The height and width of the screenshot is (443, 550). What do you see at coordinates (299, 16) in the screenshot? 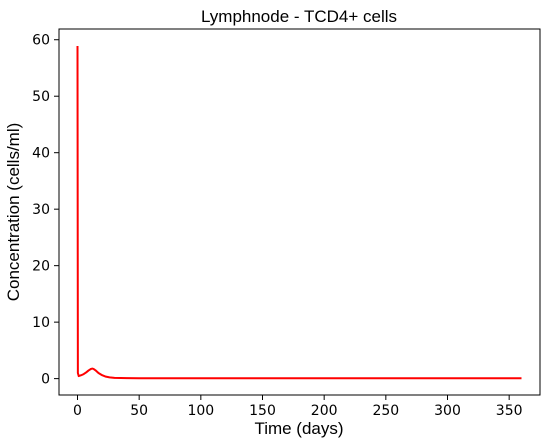
I see `chart-title: Lymphnode - TCD4+ cells` at bounding box center [299, 16].